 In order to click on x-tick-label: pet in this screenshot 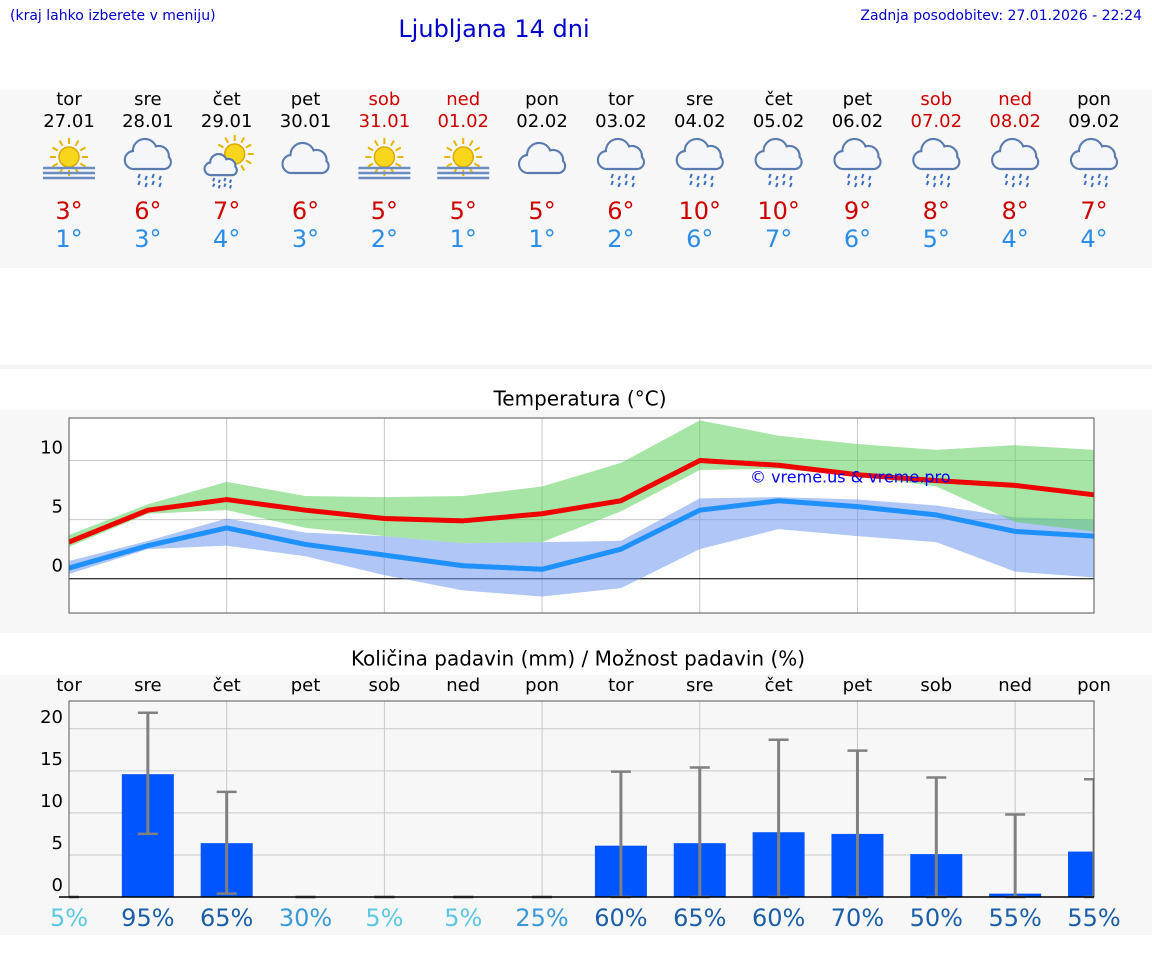, I will do `click(858, 685)`.